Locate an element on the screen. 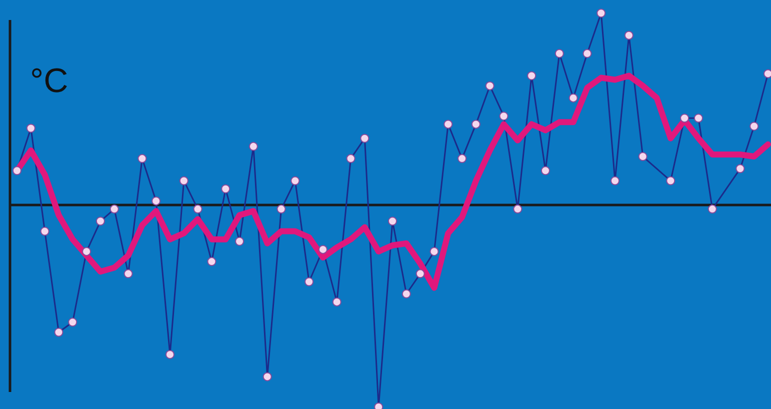 Image resolution: width=771 pixels, height=409 pixels. y-axis-title: °C is located at coordinates (49, 81).